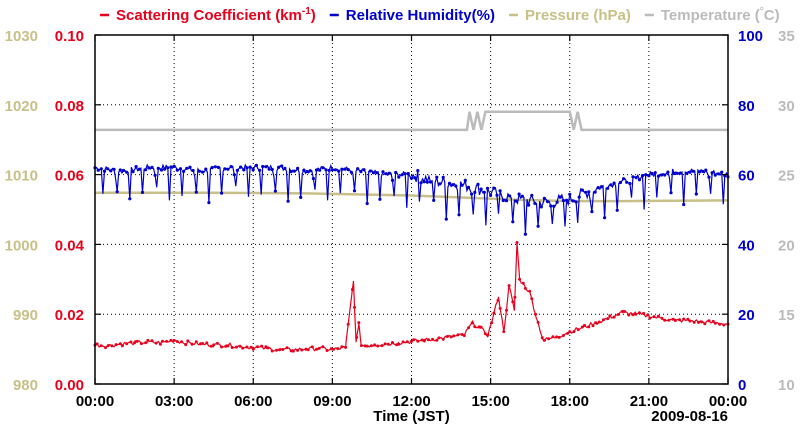 The image size is (800, 434). What do you see at coordinates (25, 315) in the screenshot?
I see `pressure-tick-label: 990` at bounding box center [25, 315].